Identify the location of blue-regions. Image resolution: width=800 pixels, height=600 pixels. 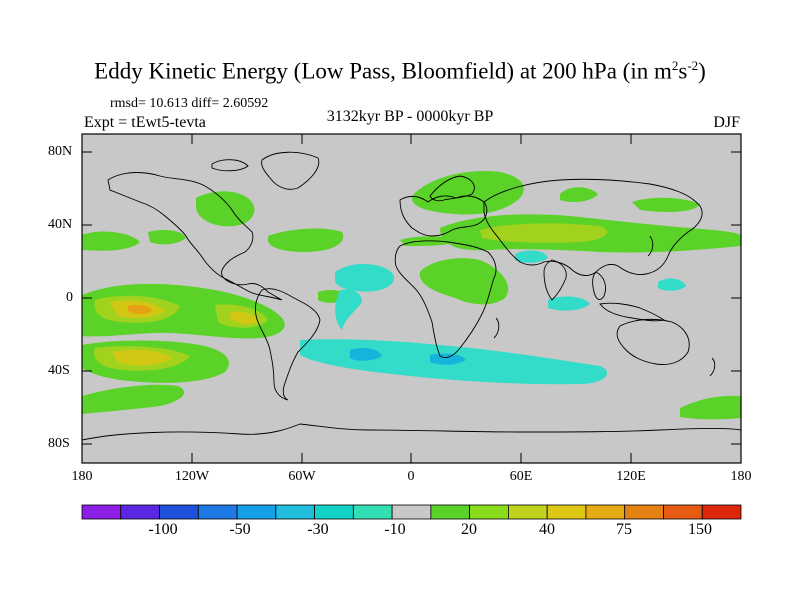
(408, 356).